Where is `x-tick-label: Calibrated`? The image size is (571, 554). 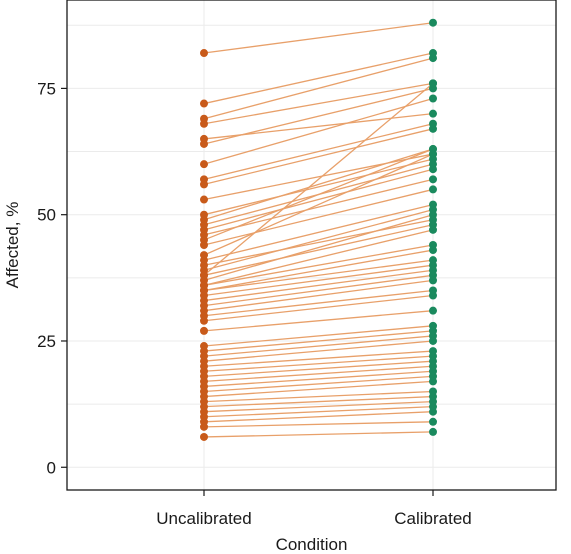
x-tick-label: Calibrated is located at coordinates (433, 518).